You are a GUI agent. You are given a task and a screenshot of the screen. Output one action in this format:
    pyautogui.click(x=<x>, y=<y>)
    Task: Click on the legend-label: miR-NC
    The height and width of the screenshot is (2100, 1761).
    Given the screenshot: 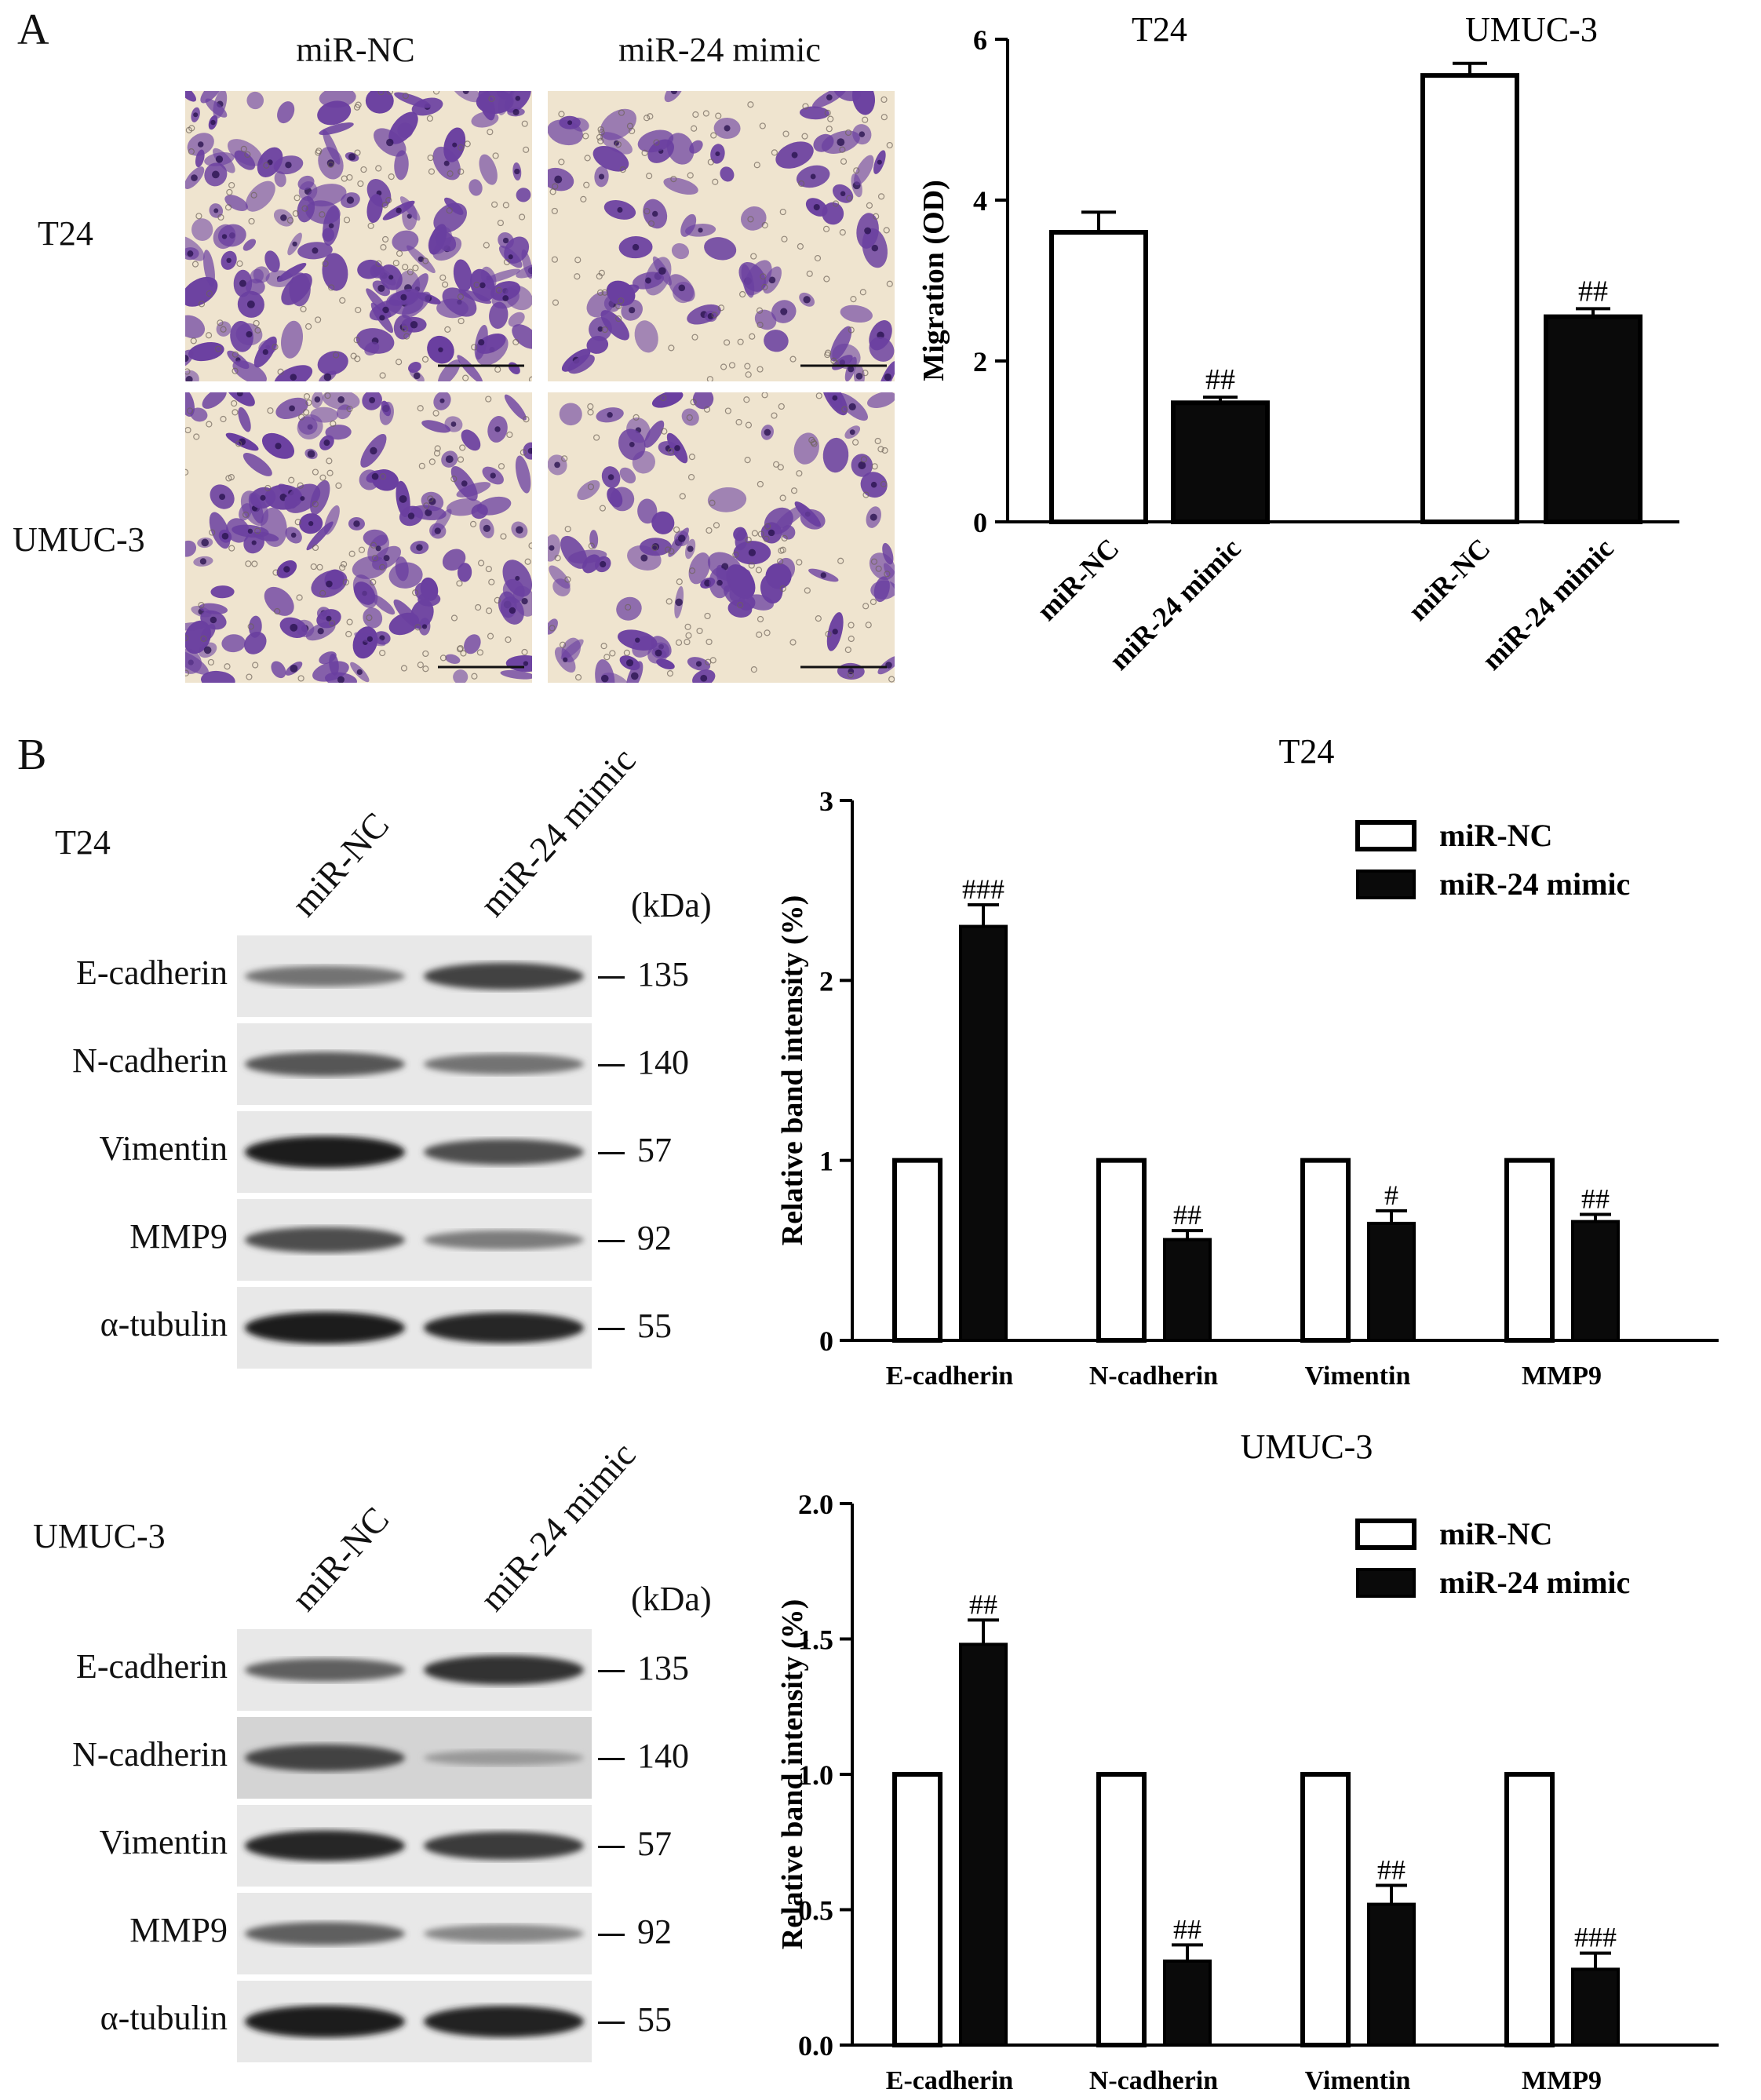 What is the action you would take?
    pyautogui.click(x=1496, y=836)
    